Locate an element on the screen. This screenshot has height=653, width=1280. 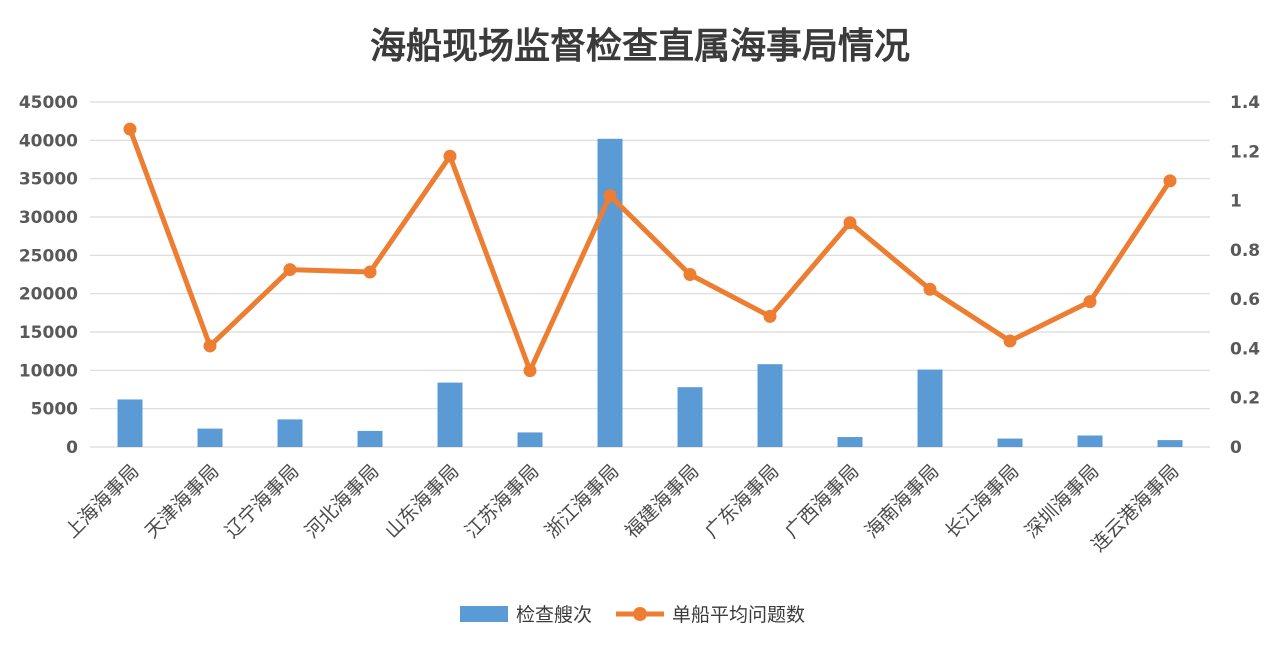
right-tick-label: 0.6 is located at coordinates (1245, 300).